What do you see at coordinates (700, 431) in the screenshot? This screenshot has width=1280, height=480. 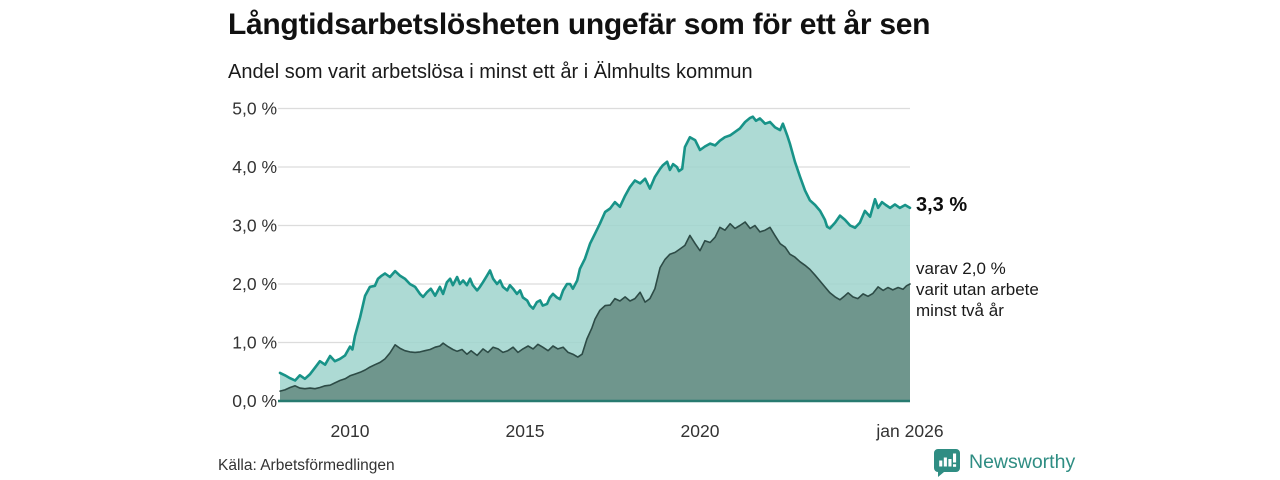 I see `x-tick-label: 2020` at bounding box center [700, 431].